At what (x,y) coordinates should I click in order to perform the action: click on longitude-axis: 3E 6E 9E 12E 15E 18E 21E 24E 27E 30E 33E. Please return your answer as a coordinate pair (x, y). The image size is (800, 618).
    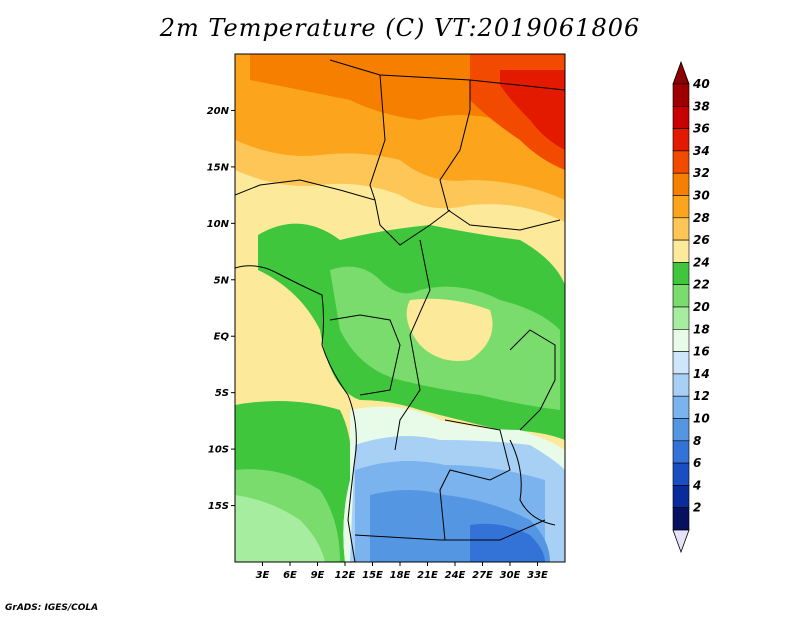
    Looking at the image, I should click on (402, 571).